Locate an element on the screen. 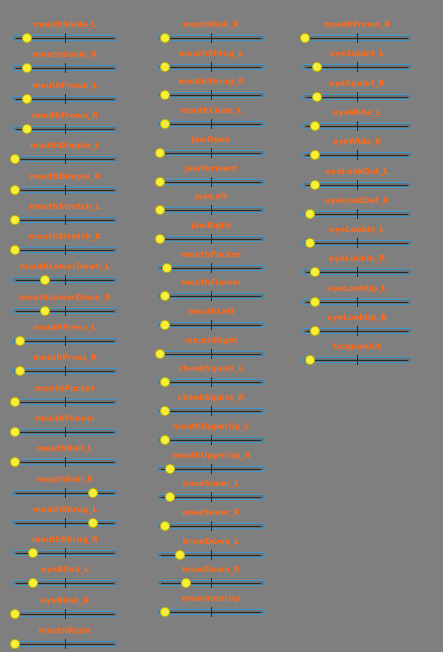 The width and height of the screenshot is (443, 652). blendshape-slider: mouthFrown_R is located at coordinates (356, 32).